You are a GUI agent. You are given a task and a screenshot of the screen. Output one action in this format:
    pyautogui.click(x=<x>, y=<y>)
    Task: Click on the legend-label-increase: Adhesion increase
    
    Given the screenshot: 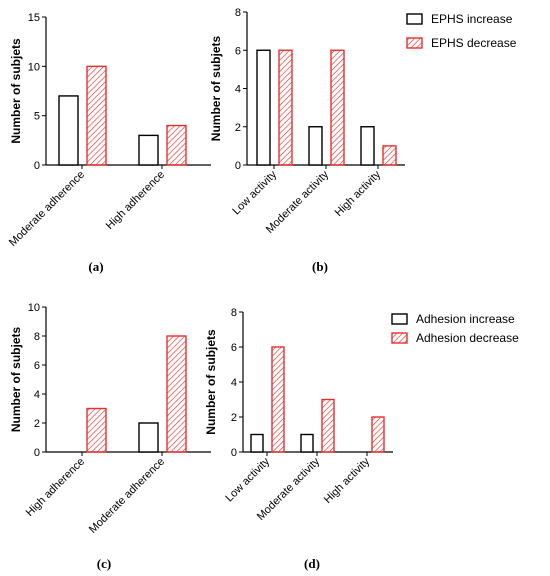 What is the action you would take?
    pyautogui.click(x=465, y=319)
    